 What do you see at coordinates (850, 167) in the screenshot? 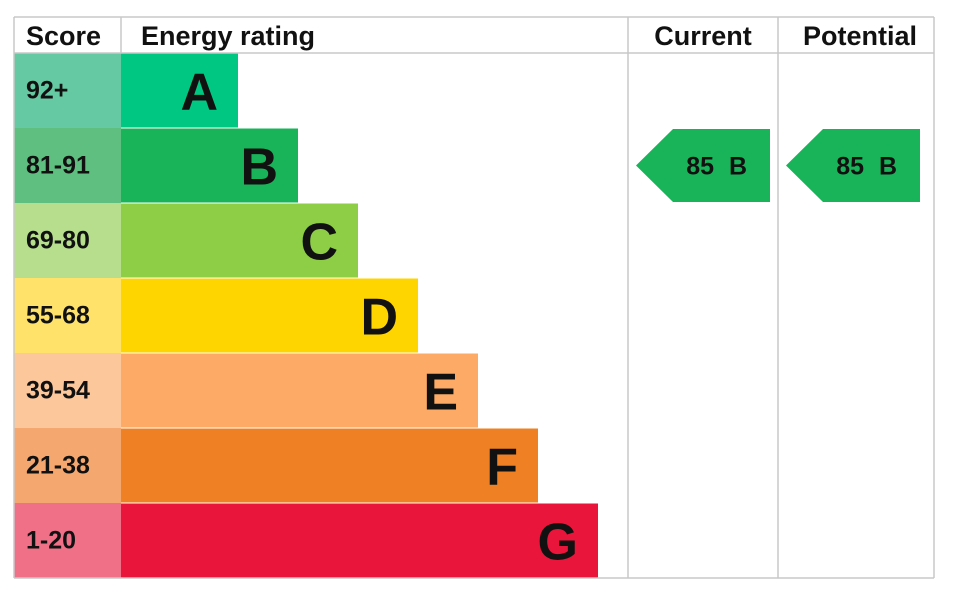
I see `potential-value: 85` at bounding box center [850, 167].